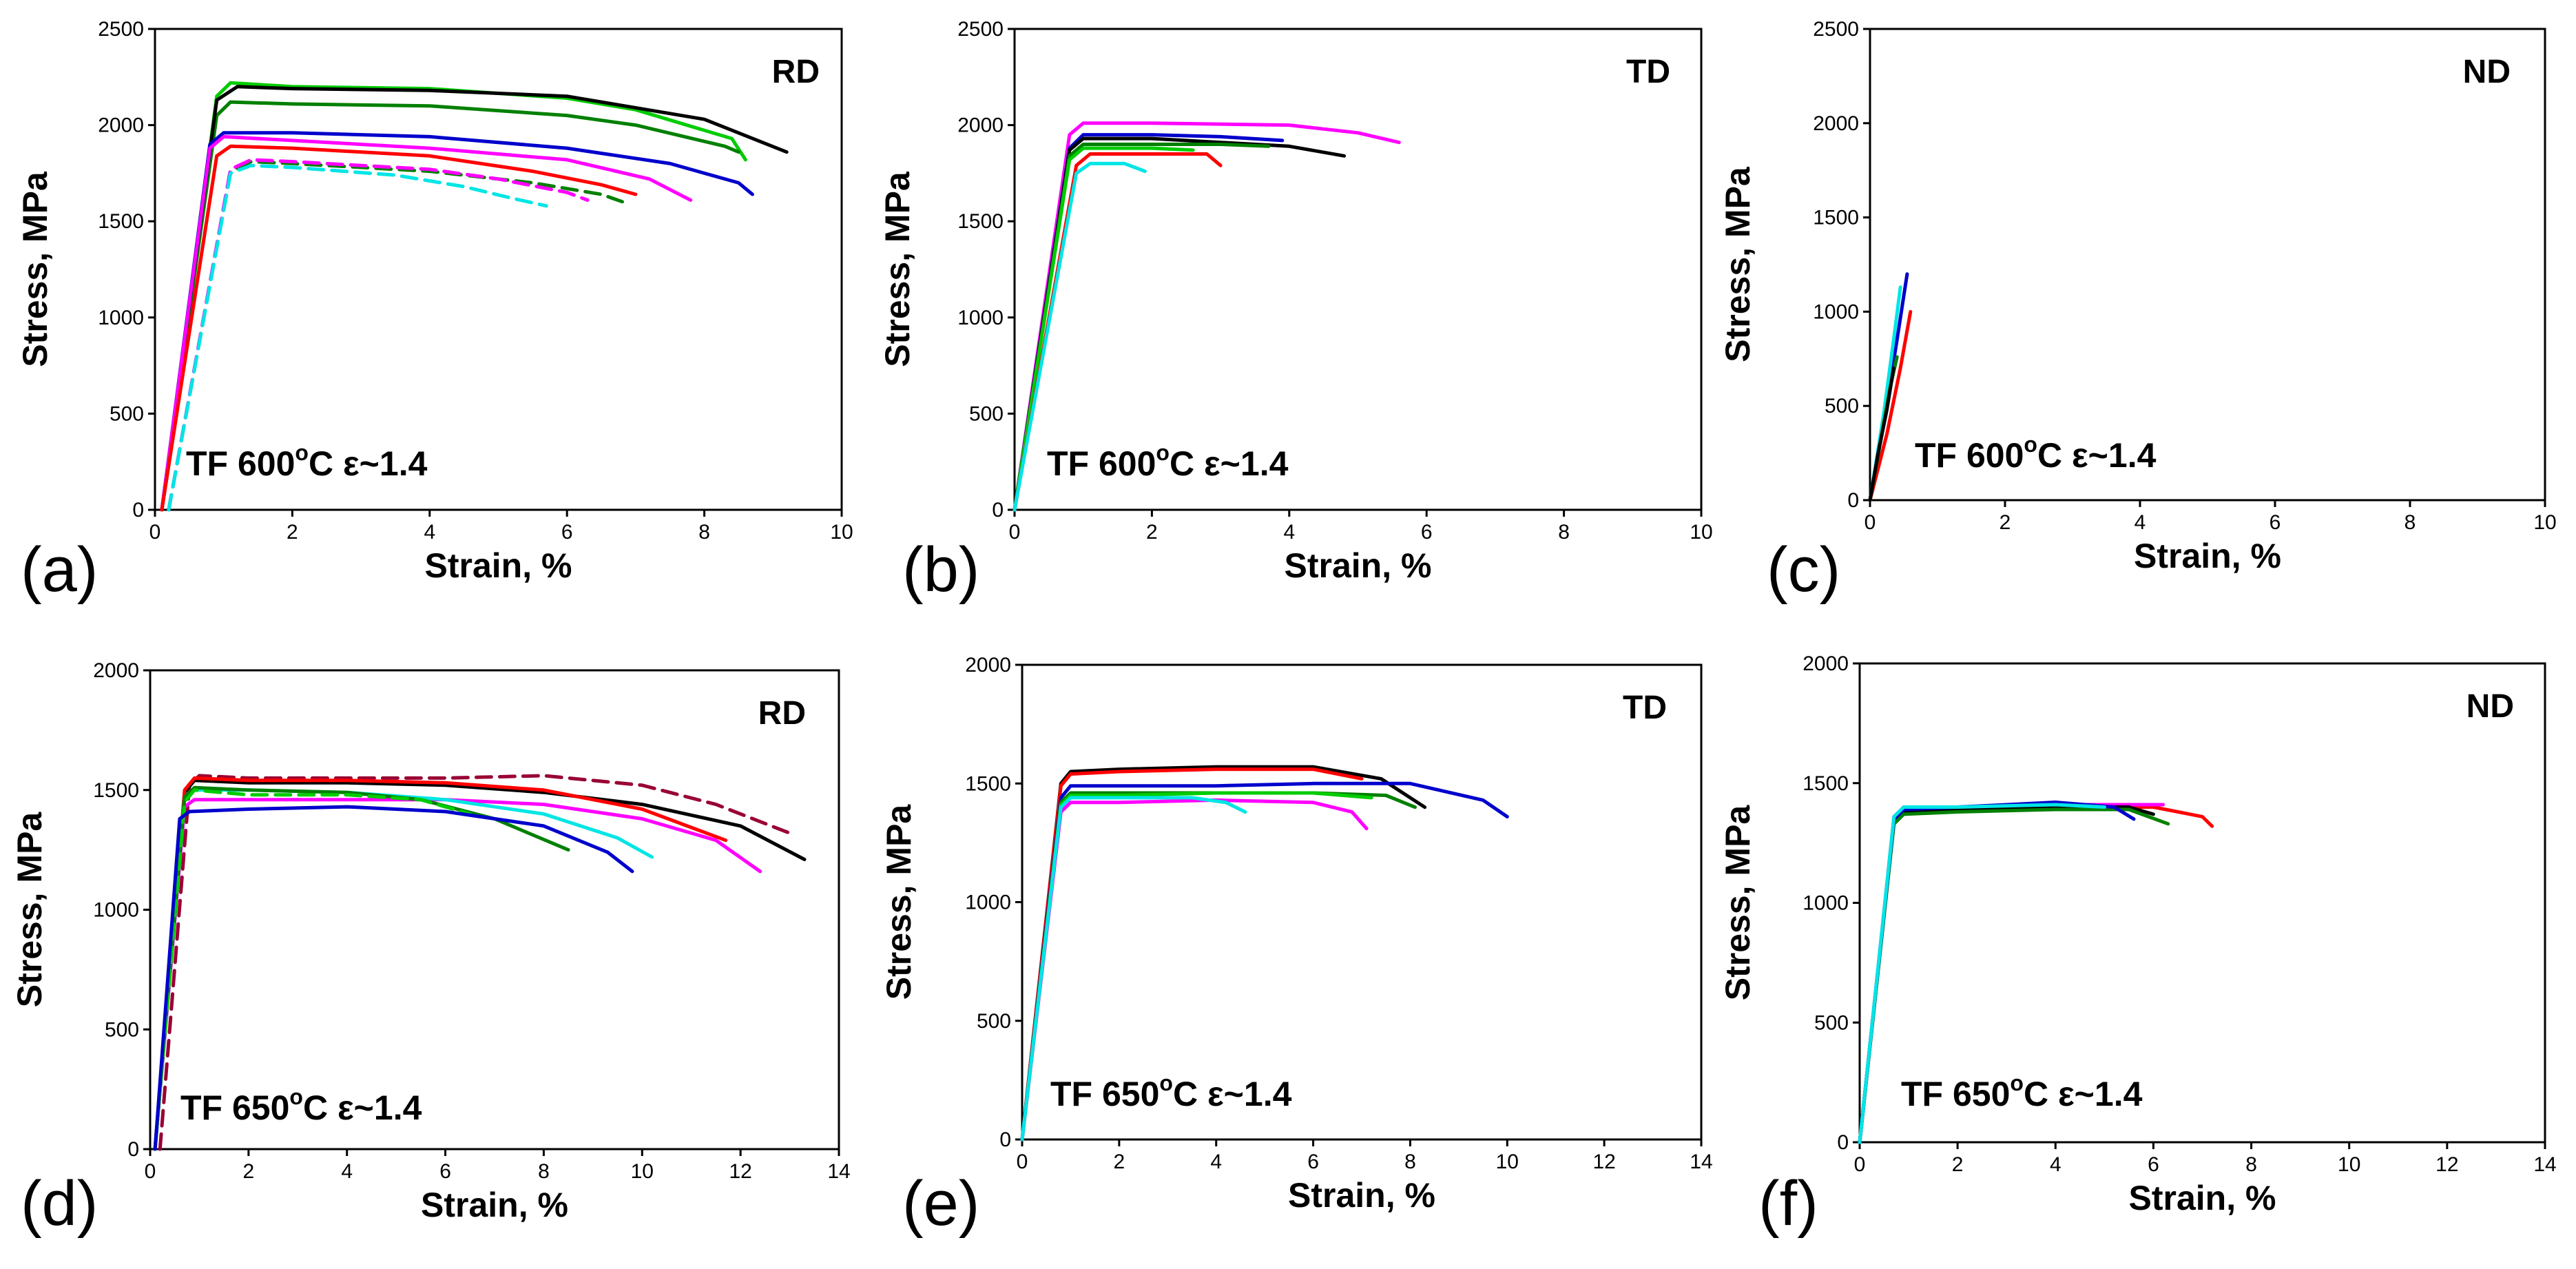  Describe the element at coordinates (59, 570) in the screenshot. I see `panel-label: (a)` at that location.